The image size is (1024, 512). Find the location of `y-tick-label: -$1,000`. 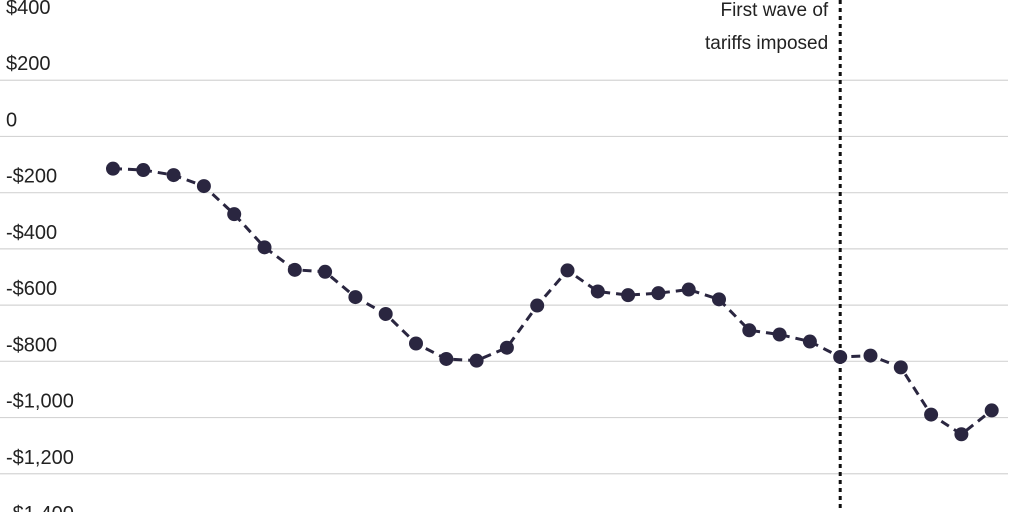

y-tick-label: -$1,000 is located at coordinates (40, 402).